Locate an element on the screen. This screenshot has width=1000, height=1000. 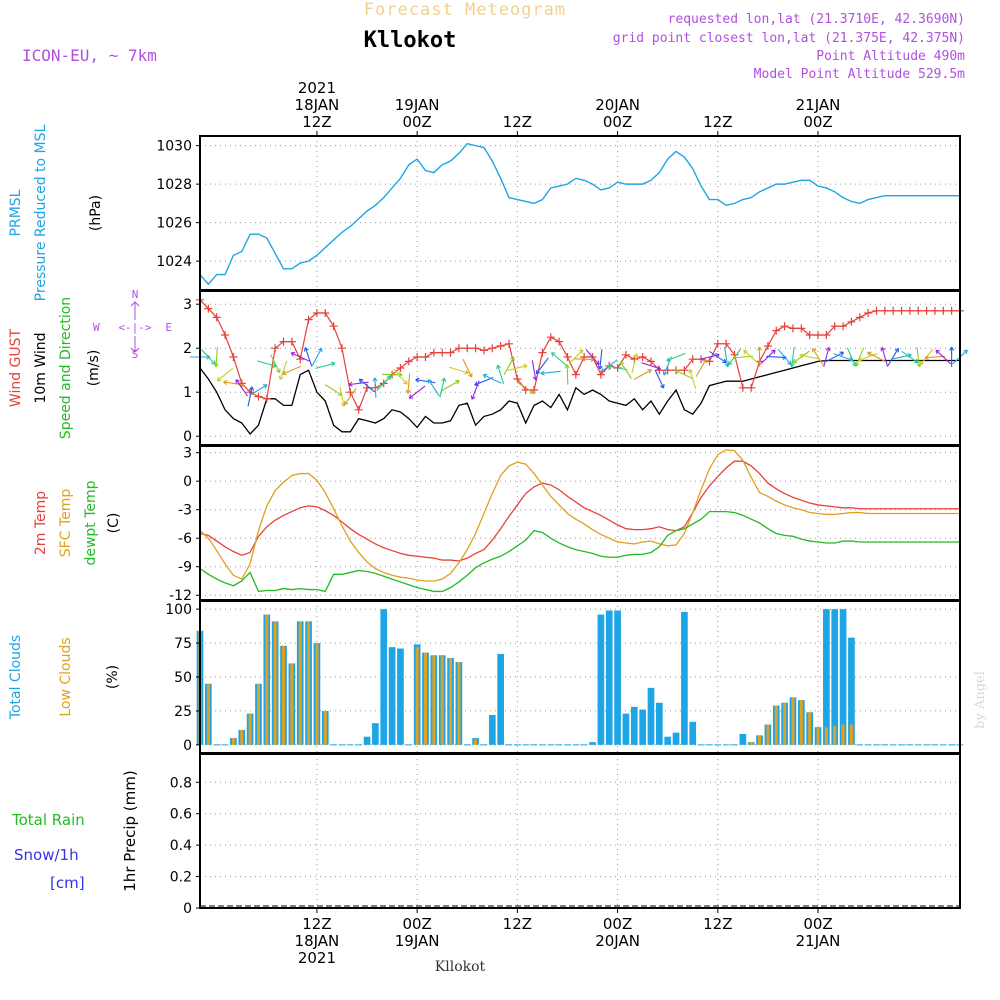
ytick-label: 1028 is located at coordinates (174, 185).